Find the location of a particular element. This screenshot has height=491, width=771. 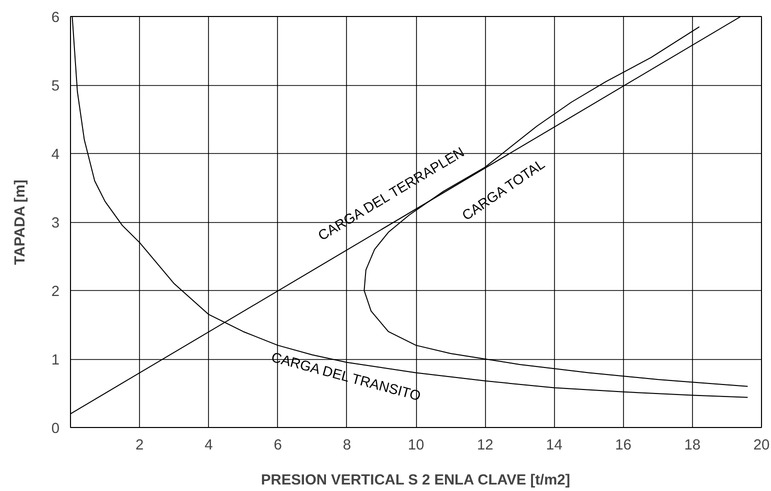

x-tick-label: 14 is located at coordinates (554, 446).